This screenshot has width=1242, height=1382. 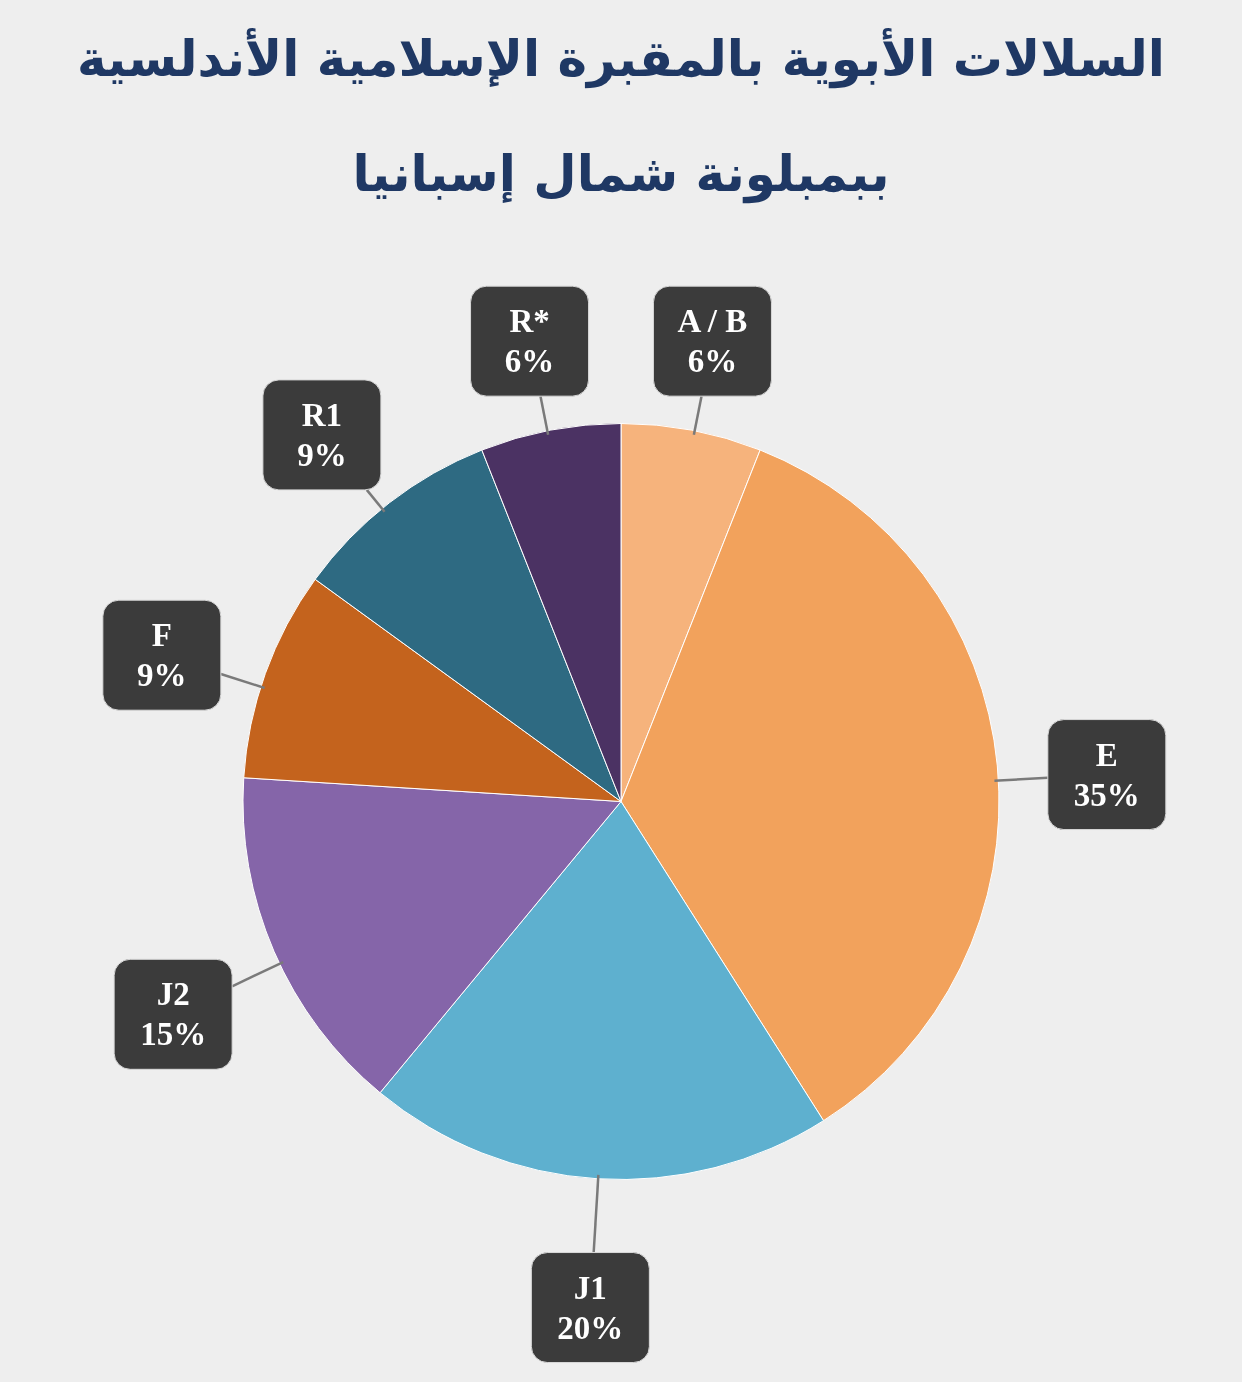 What do you see at coordinates (590, 1327) in the screenshot?
I see `data-label: 20%` at bounding box center [590, 1327].